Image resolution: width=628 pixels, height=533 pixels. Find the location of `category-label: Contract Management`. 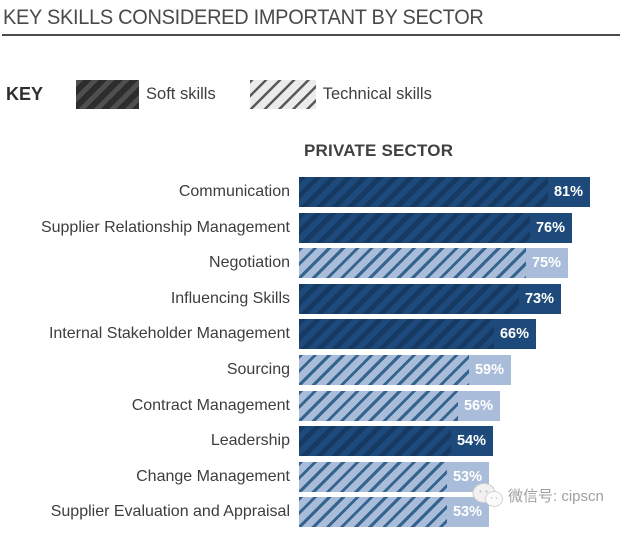

category-label: Contract Management is located at coordinates (210, 405).